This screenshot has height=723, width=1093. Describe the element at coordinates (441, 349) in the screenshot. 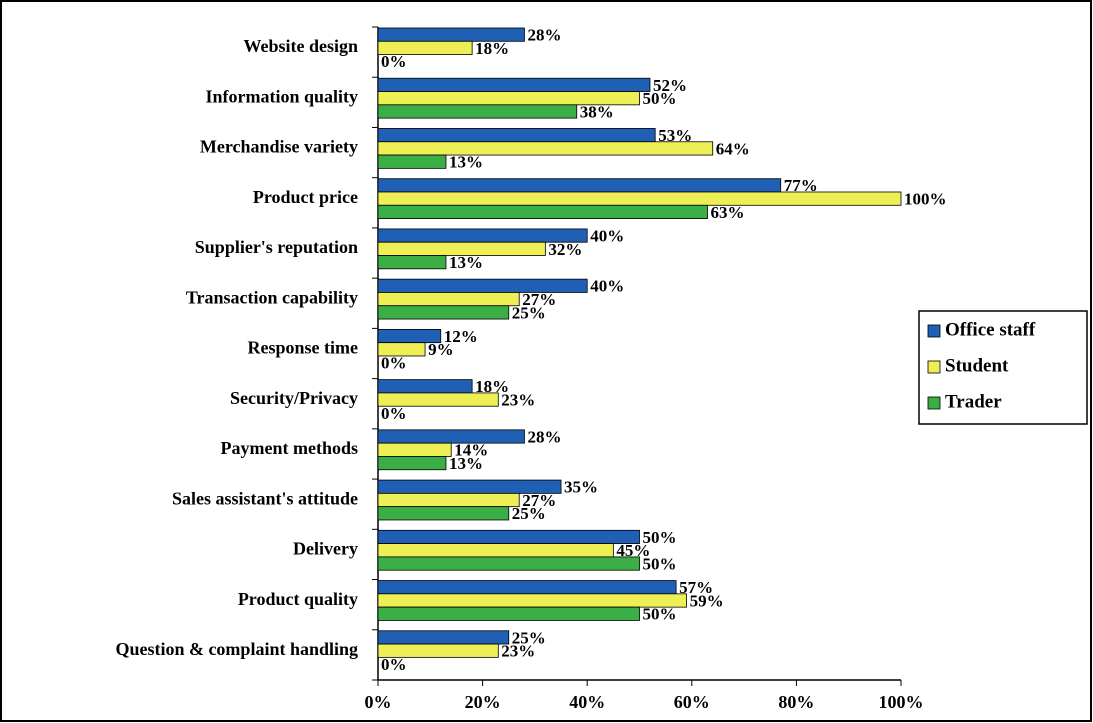

I see `data-label: 9%` at that location.